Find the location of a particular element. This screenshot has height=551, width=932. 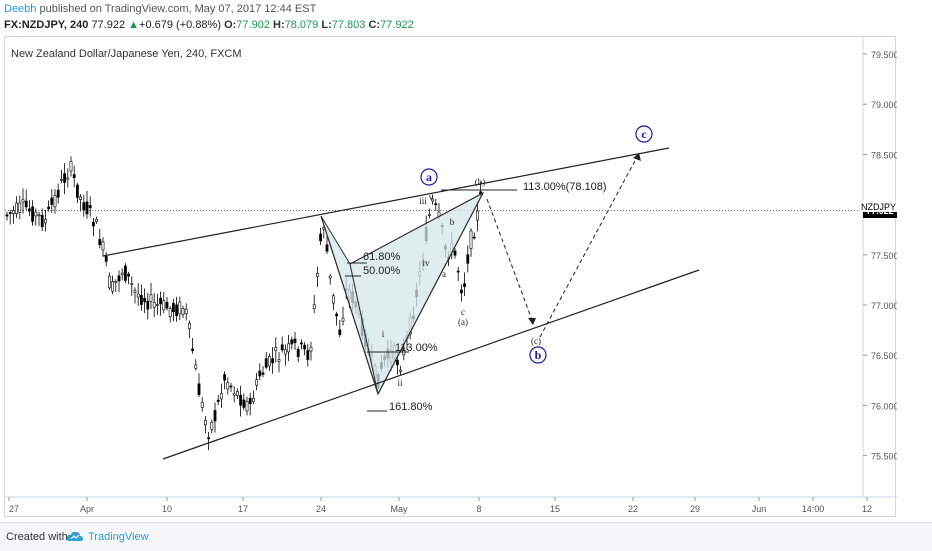

tradingview-cloud-icon is located at coordinates (75, 537).